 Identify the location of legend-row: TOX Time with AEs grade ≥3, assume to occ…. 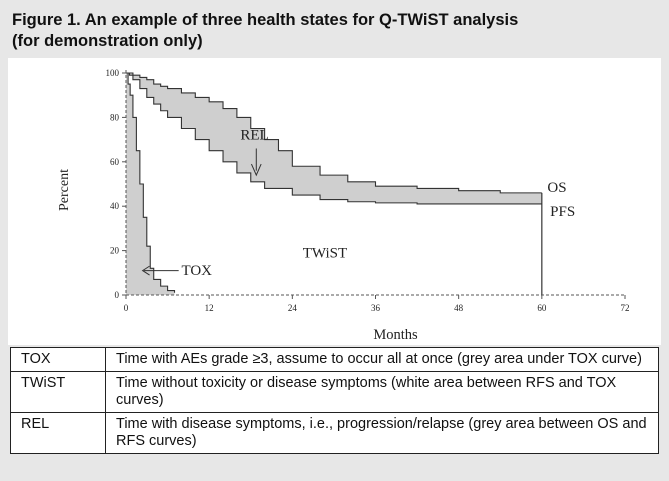
(334, 359).